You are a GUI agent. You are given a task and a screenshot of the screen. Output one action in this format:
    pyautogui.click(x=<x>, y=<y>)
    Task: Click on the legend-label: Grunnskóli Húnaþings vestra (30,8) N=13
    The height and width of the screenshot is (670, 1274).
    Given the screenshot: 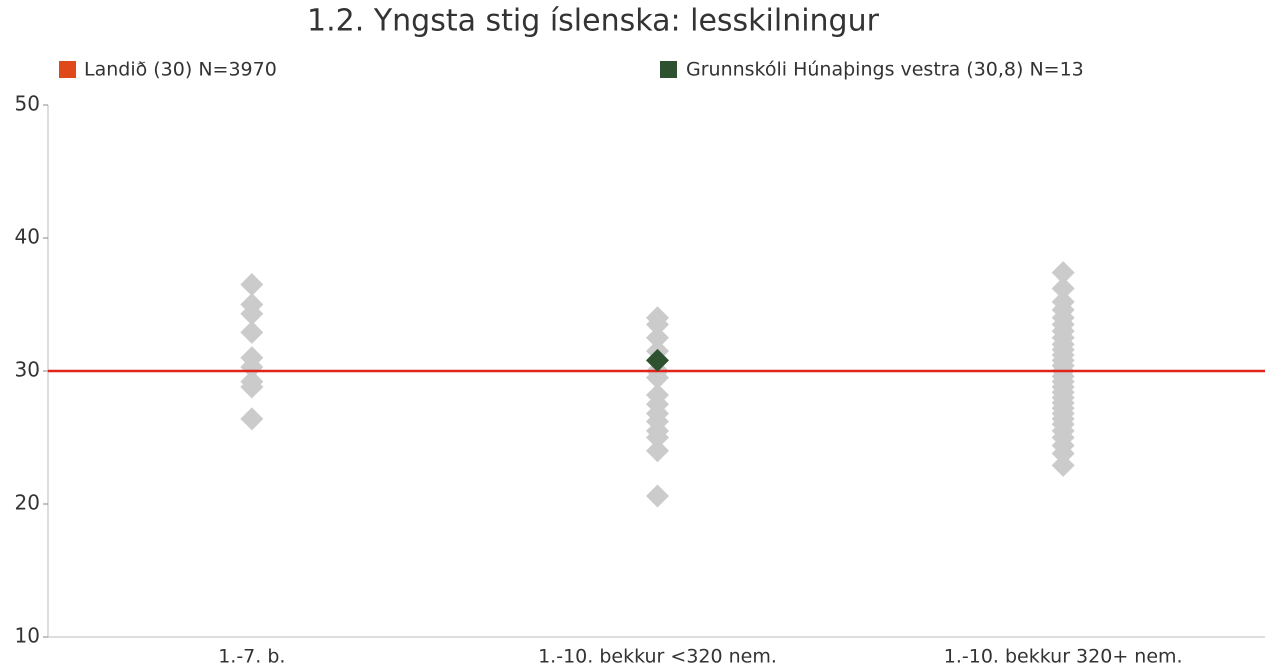 What is the action you would take?
    pyautogui.click(x=885, y=70)
    